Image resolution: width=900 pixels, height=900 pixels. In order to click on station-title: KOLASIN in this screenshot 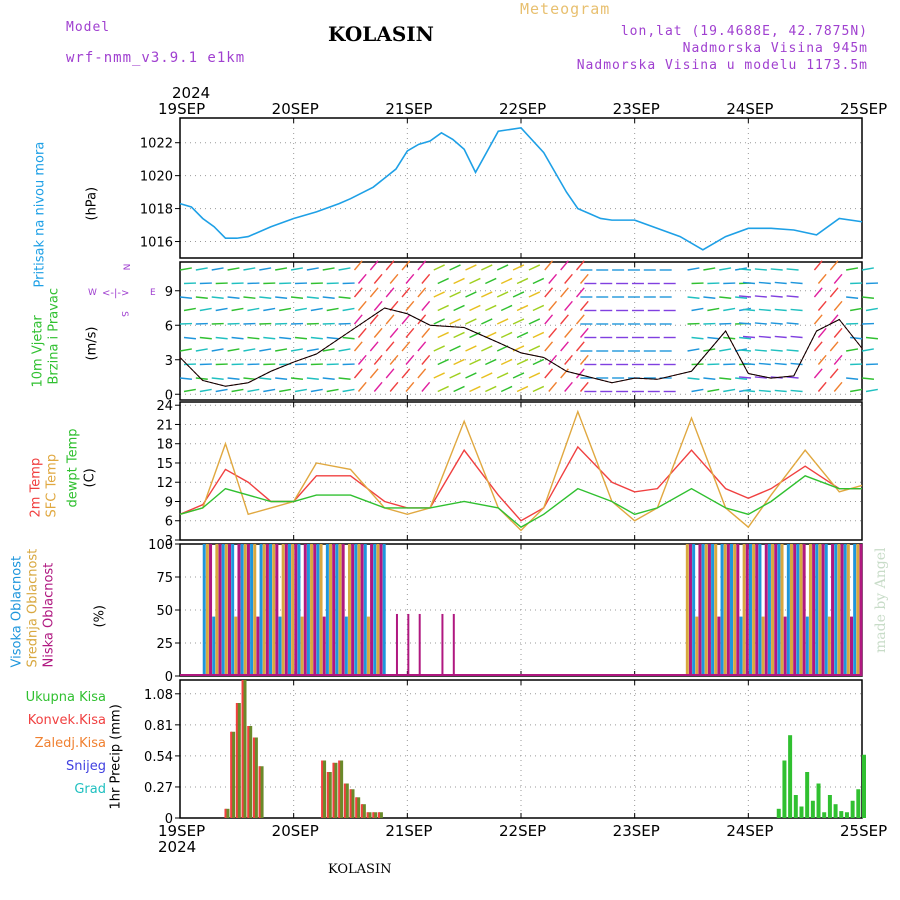, I will do `click(381, 34)`.